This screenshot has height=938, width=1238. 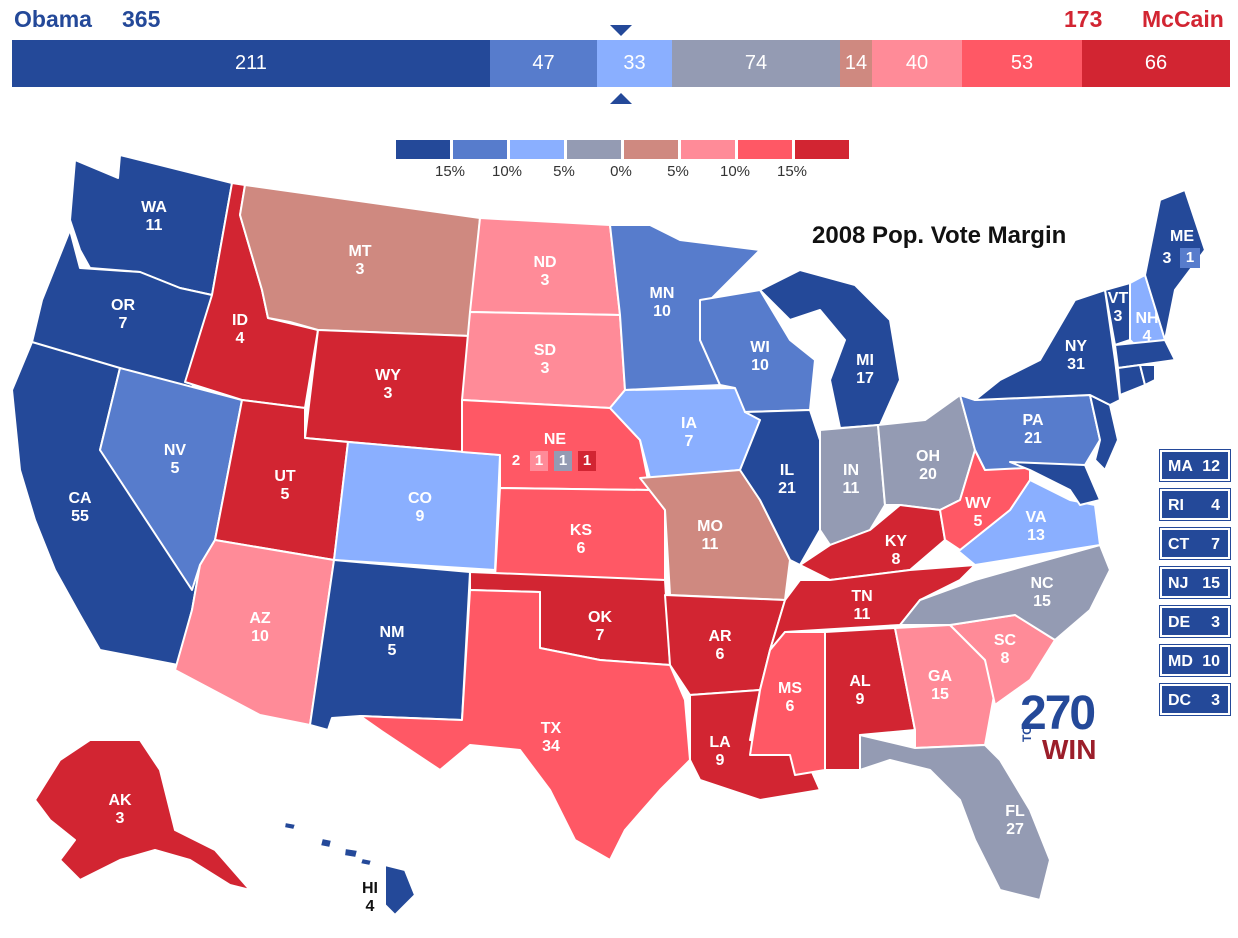 What do you see at coordinates (1118, 316) in the screenshot?
I see `label-vt-ev: 3` at bounding box center [1118, 316].